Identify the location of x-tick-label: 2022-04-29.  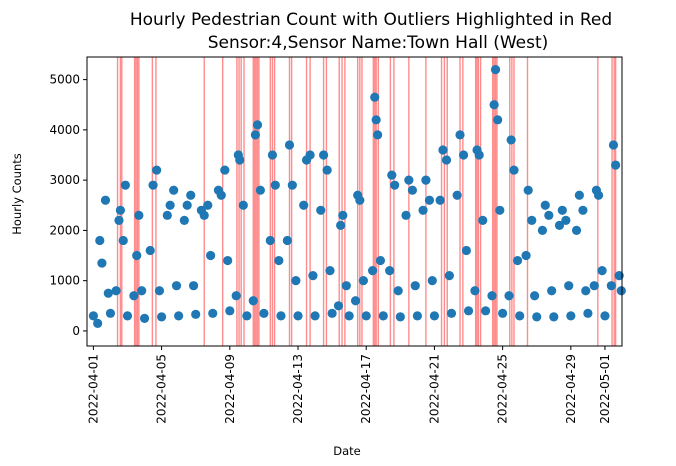
(571, 389).